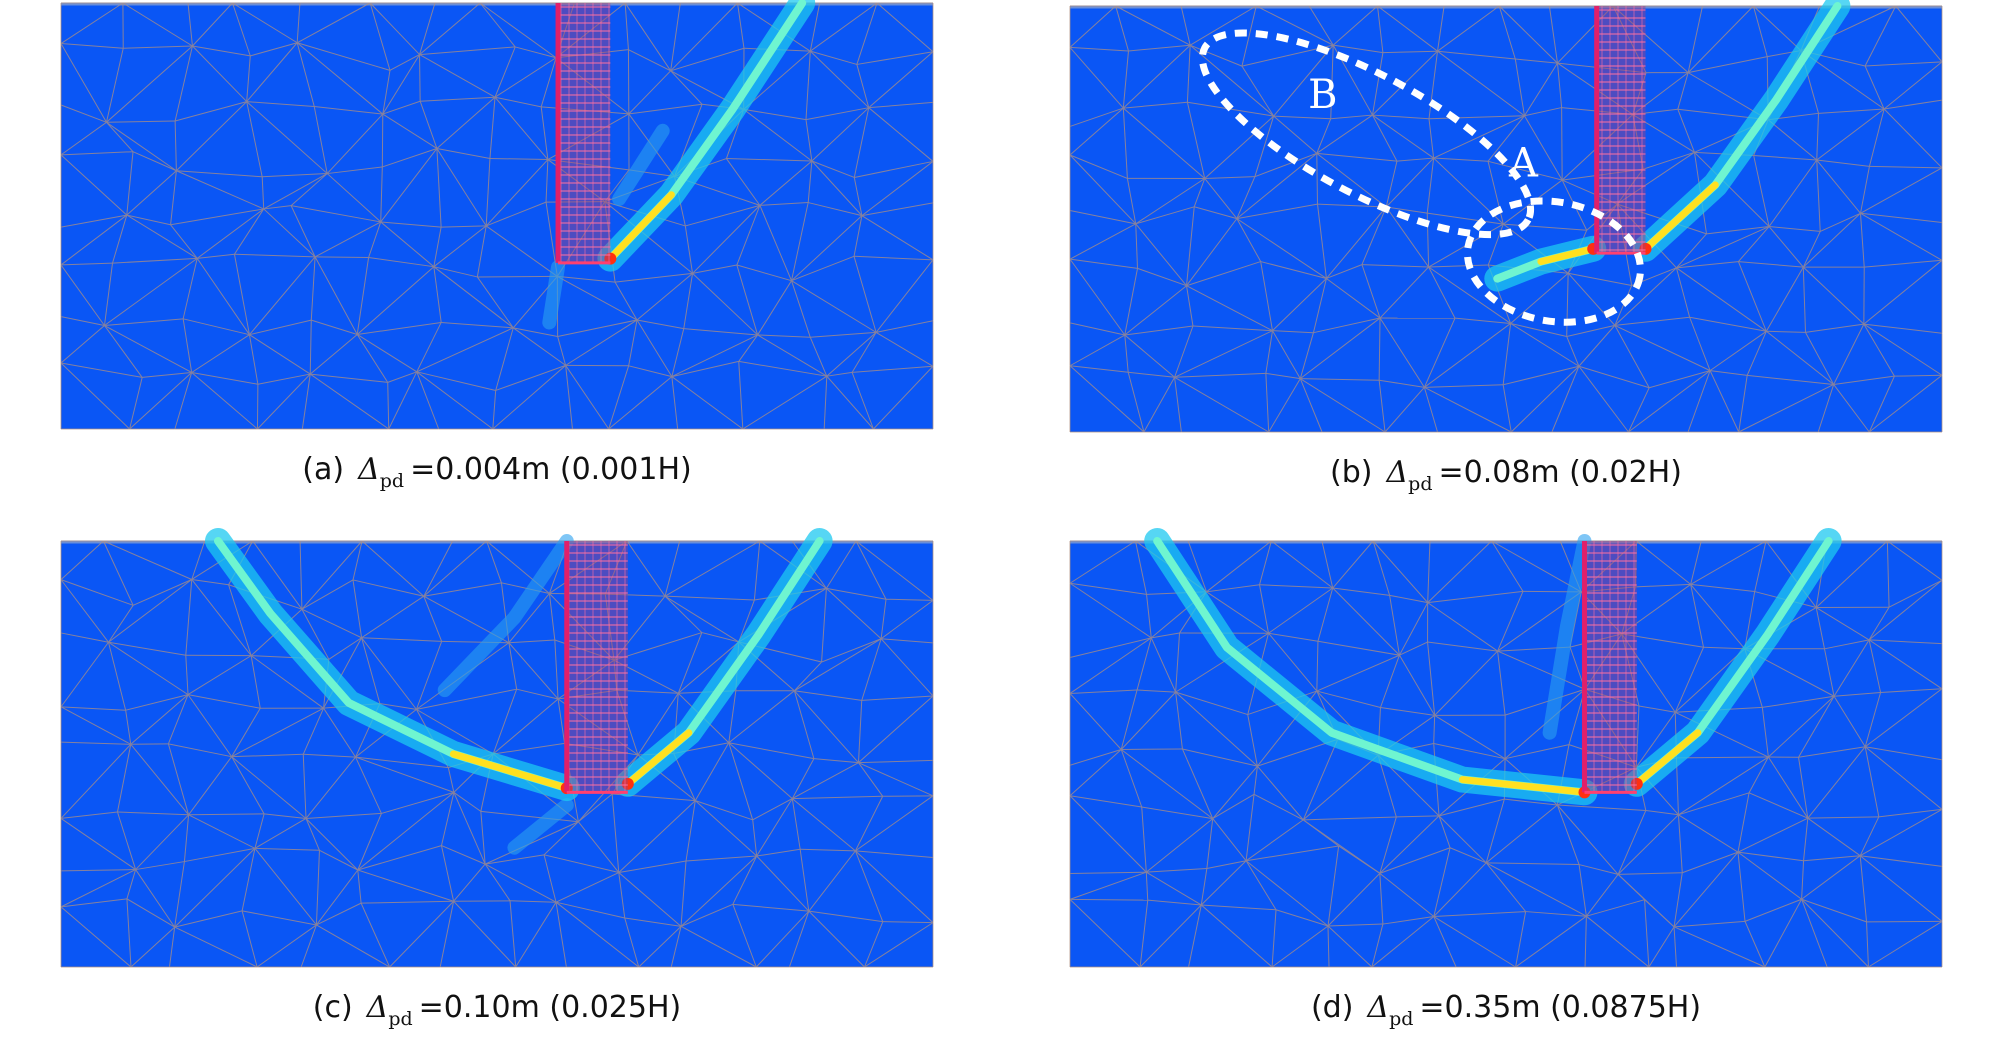 Image resolution: width=2008 pixels, height=1039 pixels. I want to click on annotation-region, so click(1553, 261).